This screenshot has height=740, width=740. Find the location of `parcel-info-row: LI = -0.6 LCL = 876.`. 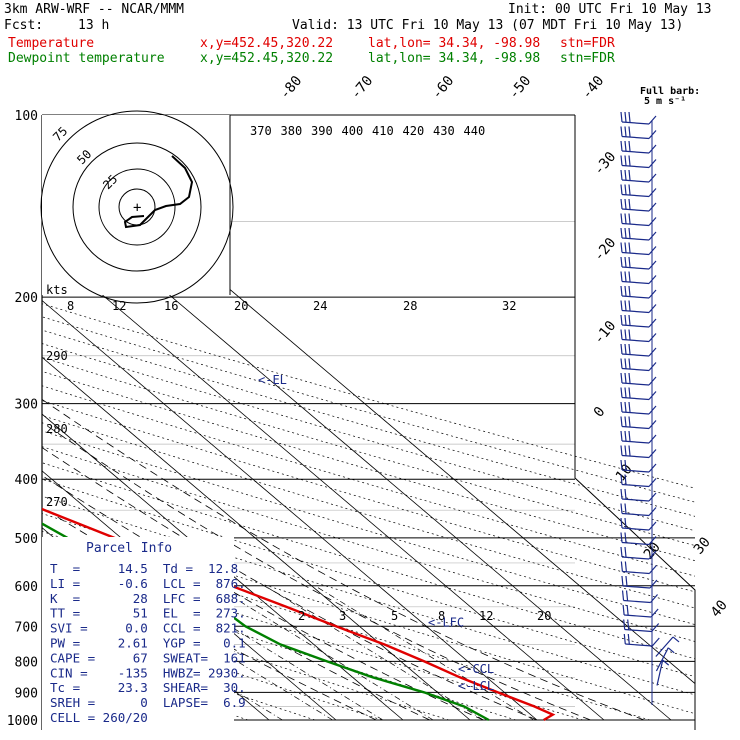

parcel-info-row: LI = -0.6 LCL = 876. is located at coordinates (148, 583).